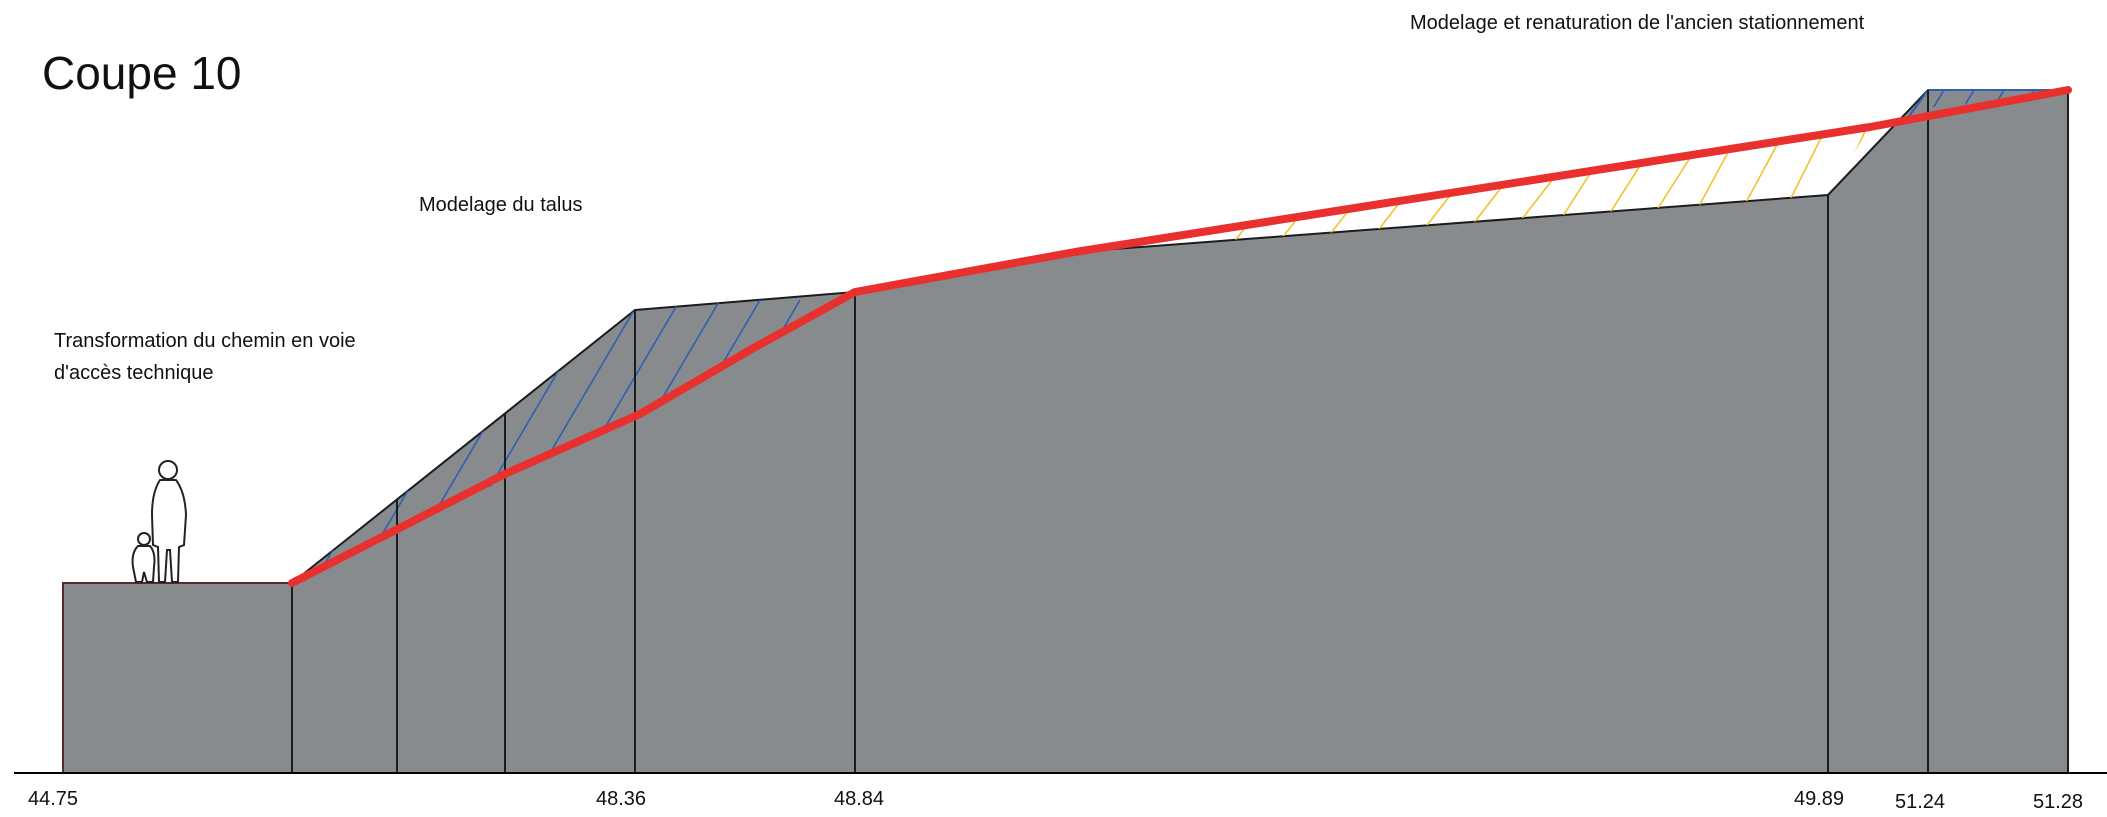 This screenshot has height=817, width=2107. I want to click on terrain-left-platform, so click(177, 678).